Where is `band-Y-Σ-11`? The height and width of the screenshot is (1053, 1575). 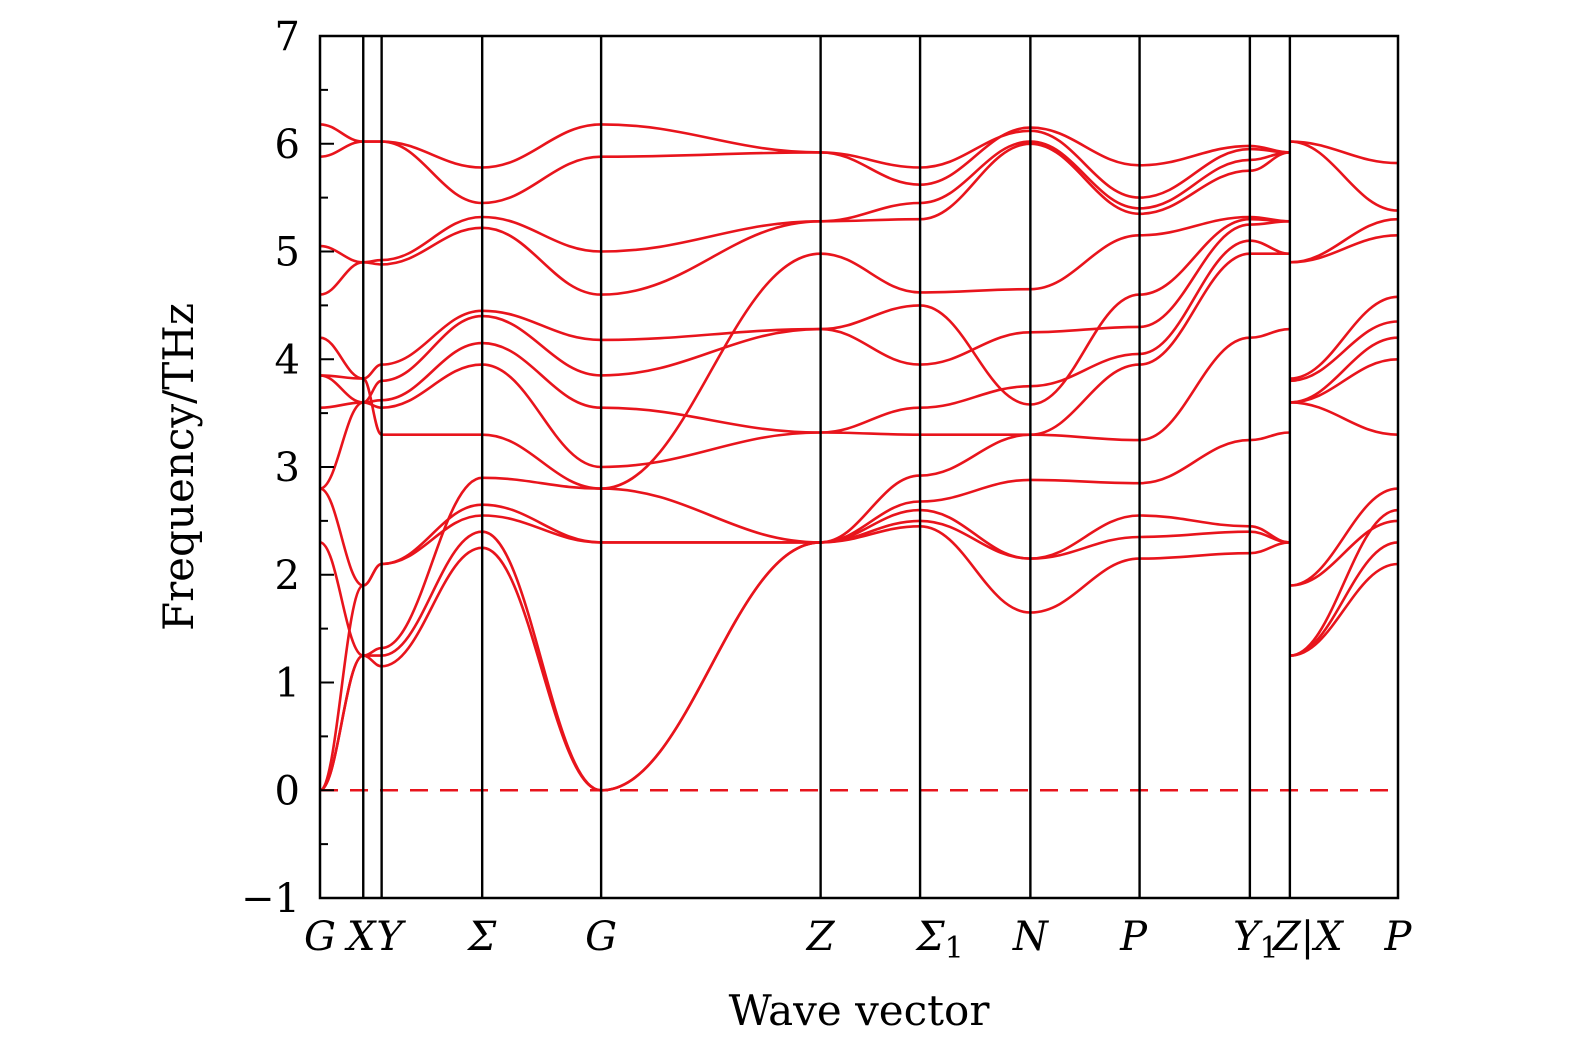
band-Y-Σ-11 is located at coordinates (432, 246).